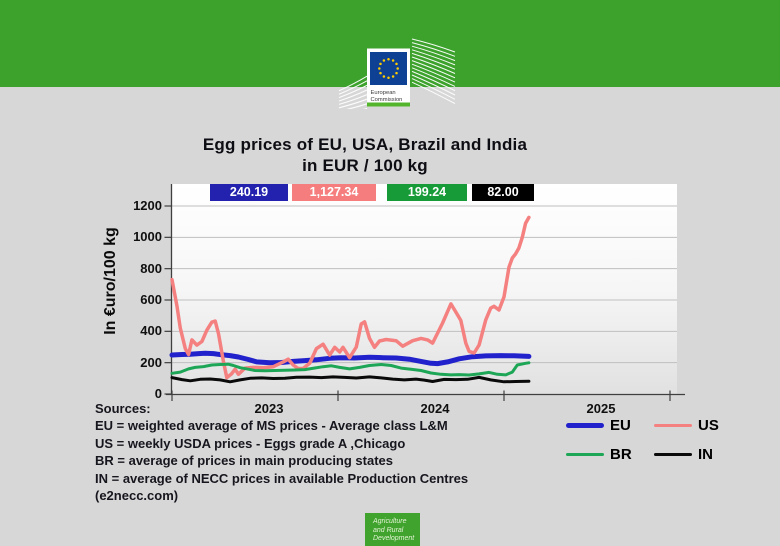 The image size is (780, 546). I want to click on last-value-badge-in: 82.00, so click(503, 192).